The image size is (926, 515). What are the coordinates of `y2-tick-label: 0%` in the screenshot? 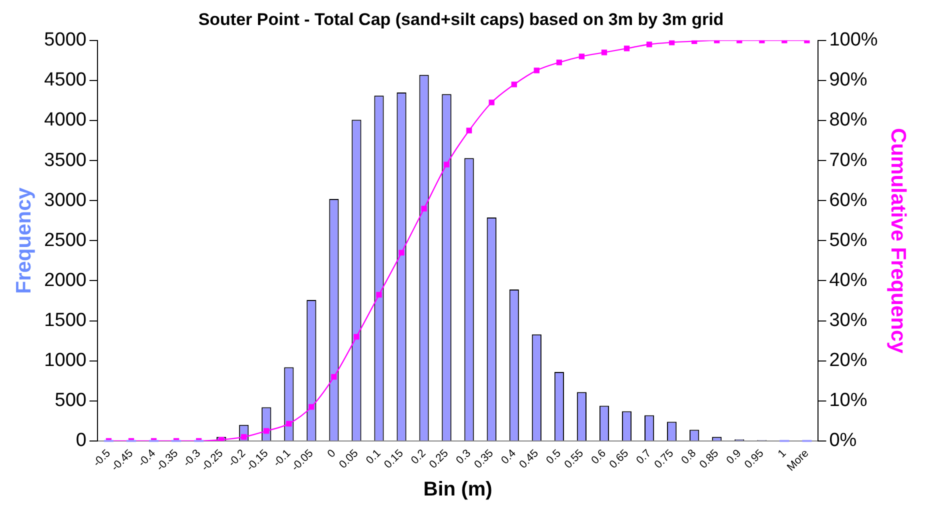 It's located at (843, 441).